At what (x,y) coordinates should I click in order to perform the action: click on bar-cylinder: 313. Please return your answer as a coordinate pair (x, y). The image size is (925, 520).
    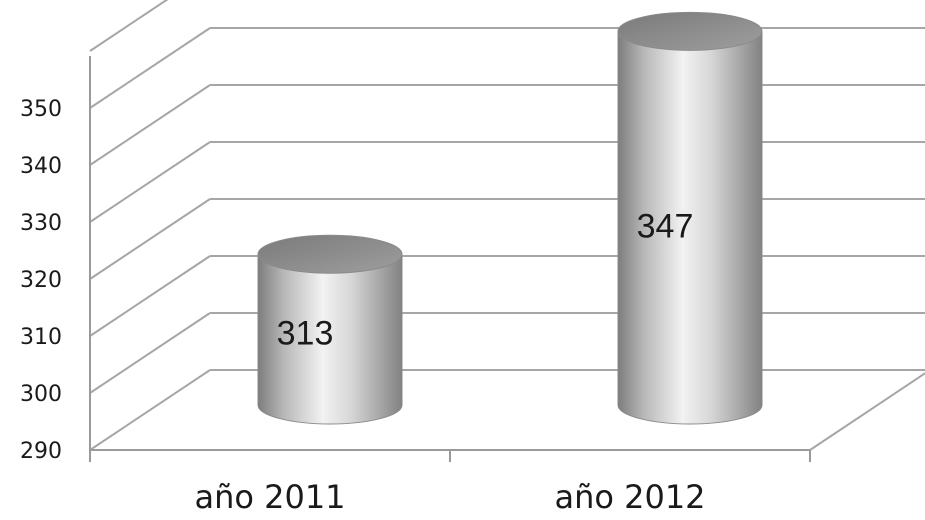
    Looking at the image, I should click on (330, 329).